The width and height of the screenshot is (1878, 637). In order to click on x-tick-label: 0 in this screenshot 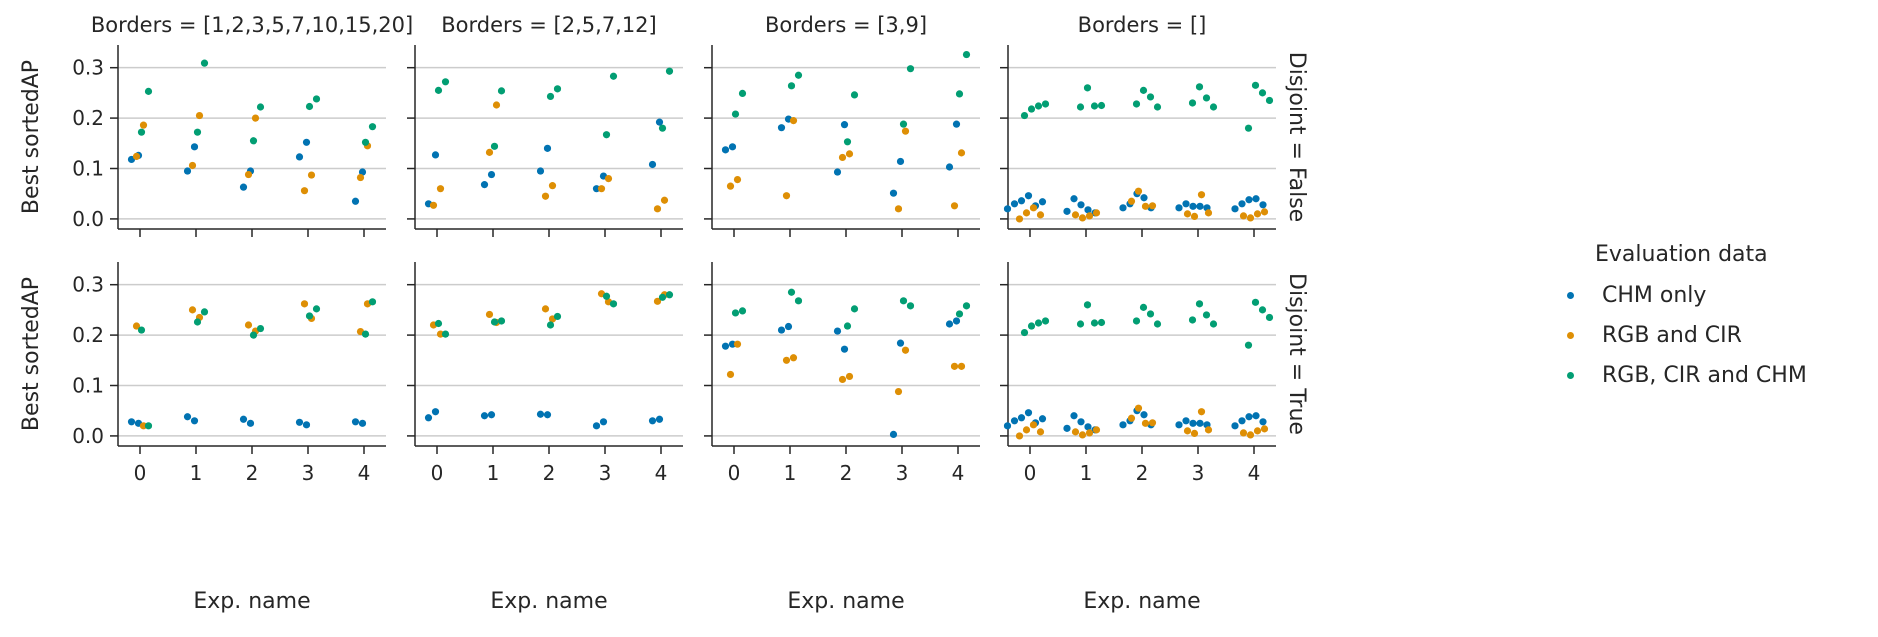, I will do `click(1030, 473)`.